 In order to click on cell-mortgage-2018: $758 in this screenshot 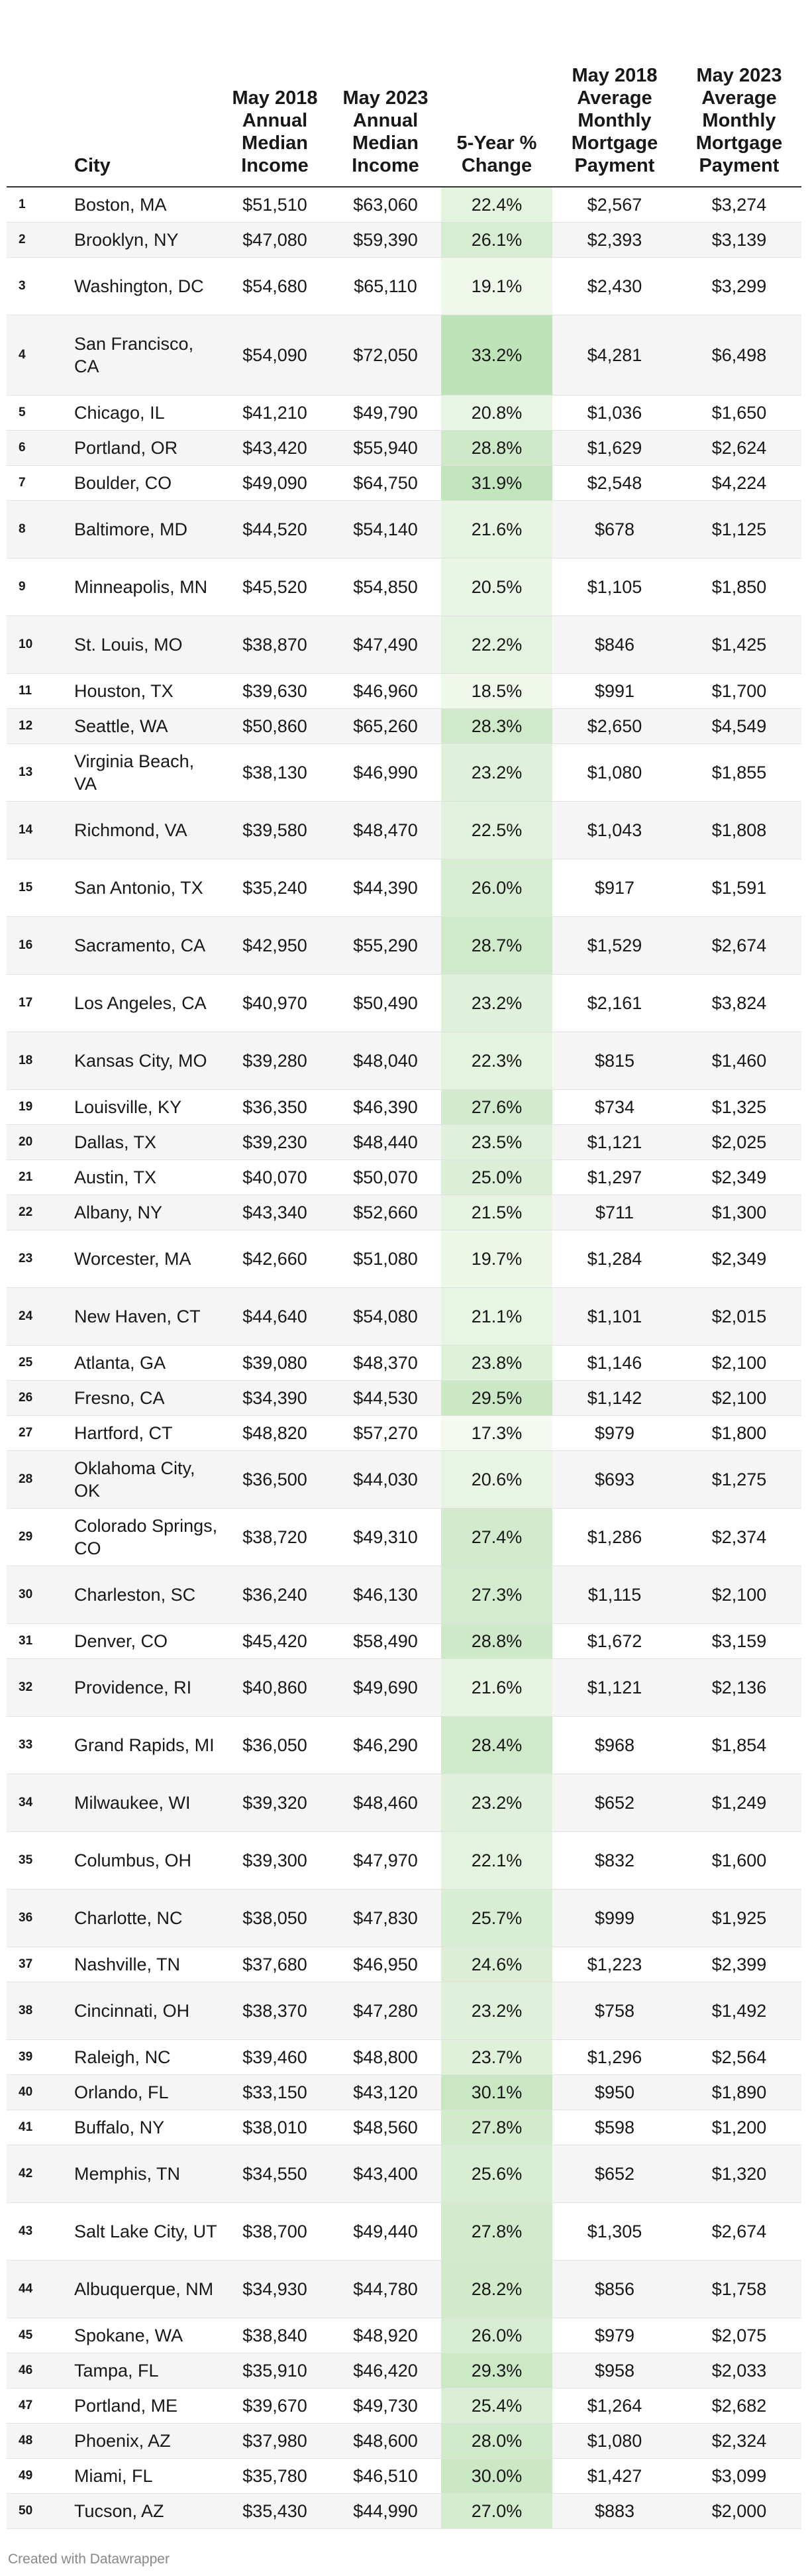, I will do `click(614, 2011)`.